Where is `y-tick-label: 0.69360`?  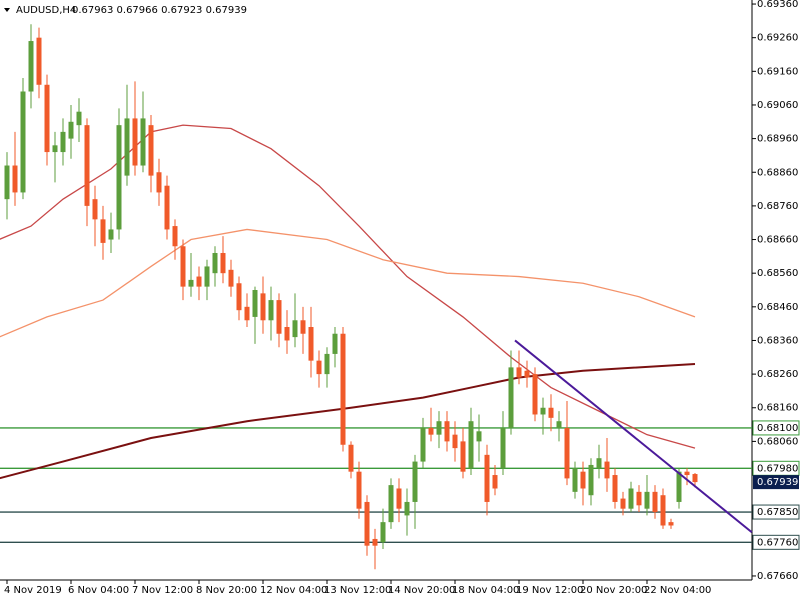
y-tick-label: 0.69360 is located at coordinates (777, 5).